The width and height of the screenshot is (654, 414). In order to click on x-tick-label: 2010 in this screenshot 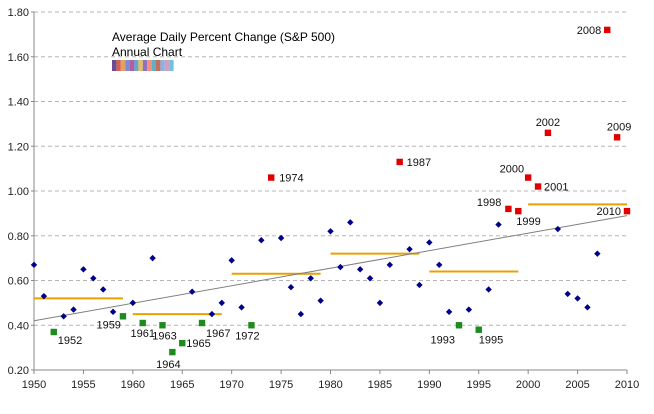, I will do `click(627, 385)`.